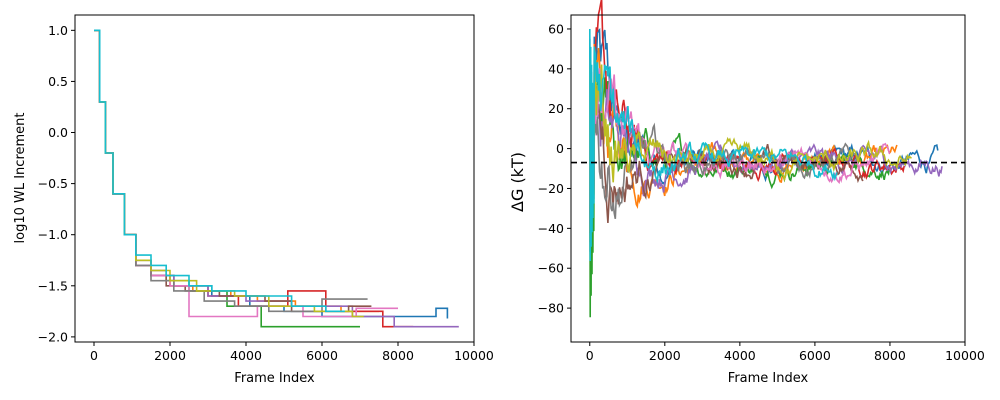 This screenshot has width=1000, height=400. I want to click on right-x-axis-label: Frame Index, so click(768, 378).